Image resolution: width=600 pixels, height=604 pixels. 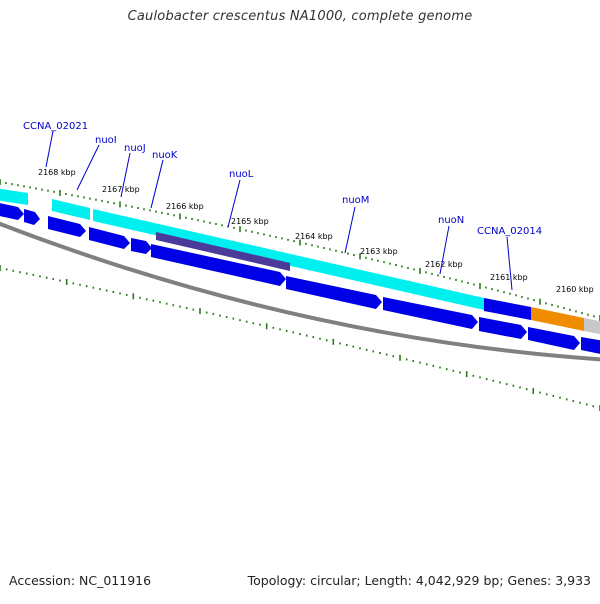 I want to click on gene-label: CCNA_02021, so click(x=55, y=126).